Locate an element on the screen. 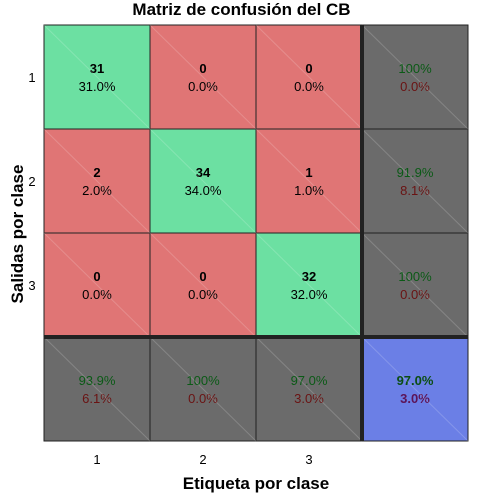 This screenshot has height=500, width=483. cell-count-2-3: 1 is located at coordinates (308, 172).